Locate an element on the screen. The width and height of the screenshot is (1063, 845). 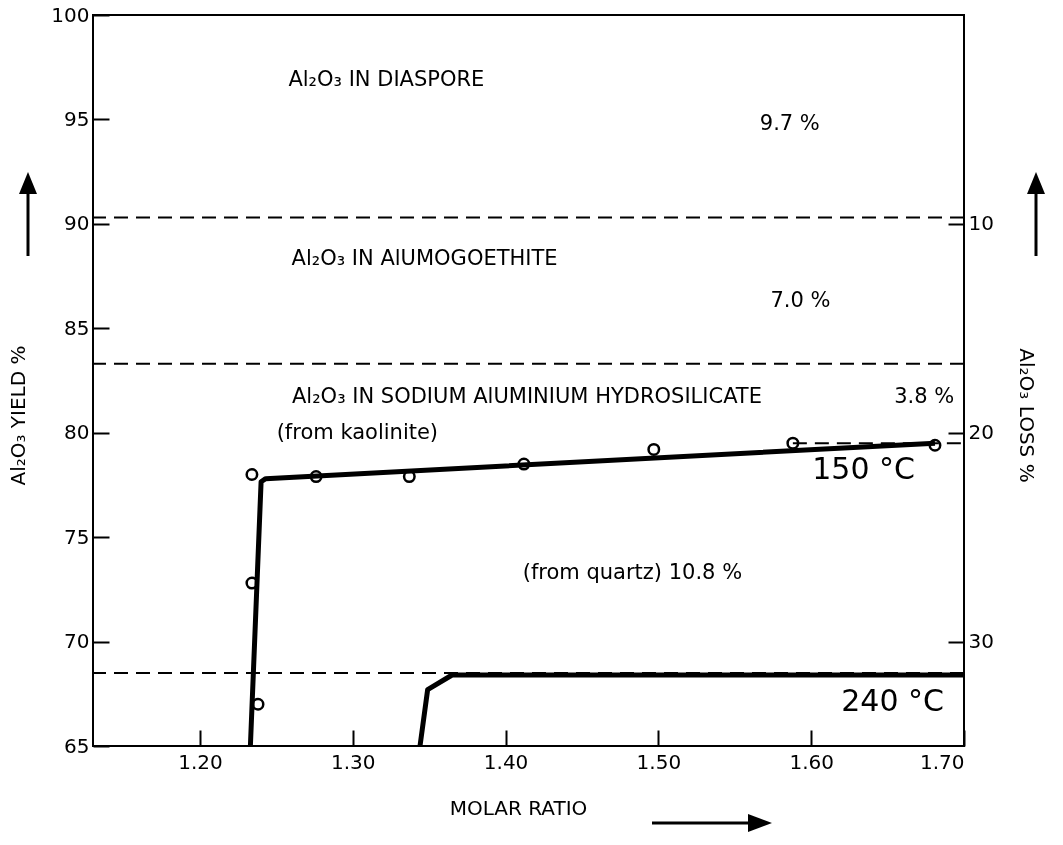
annotation: (from kaolinite) is located at coordinates (357, 431).